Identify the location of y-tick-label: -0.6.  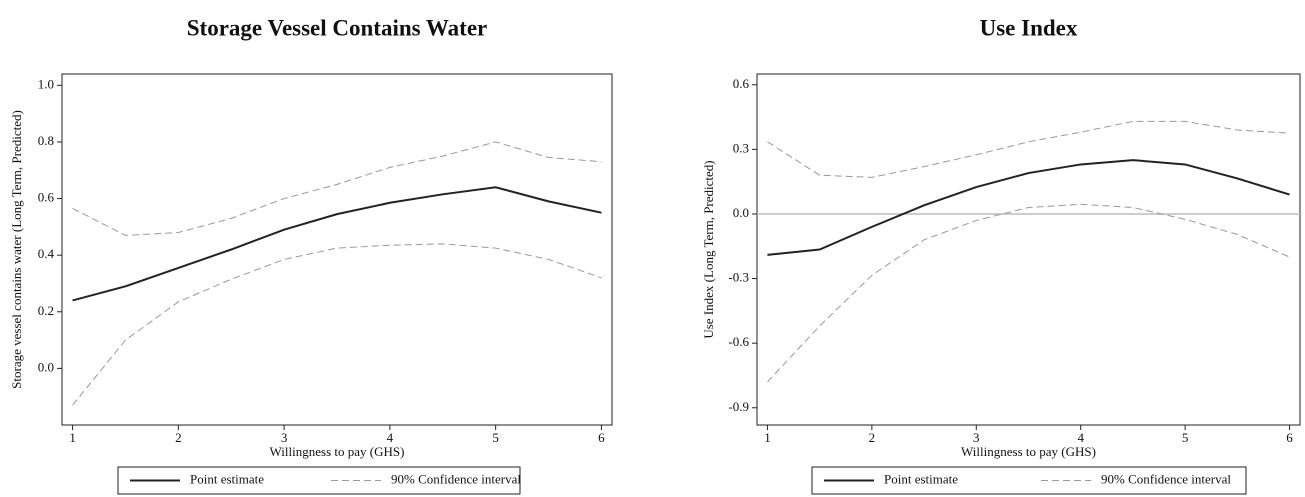
(738, 341).